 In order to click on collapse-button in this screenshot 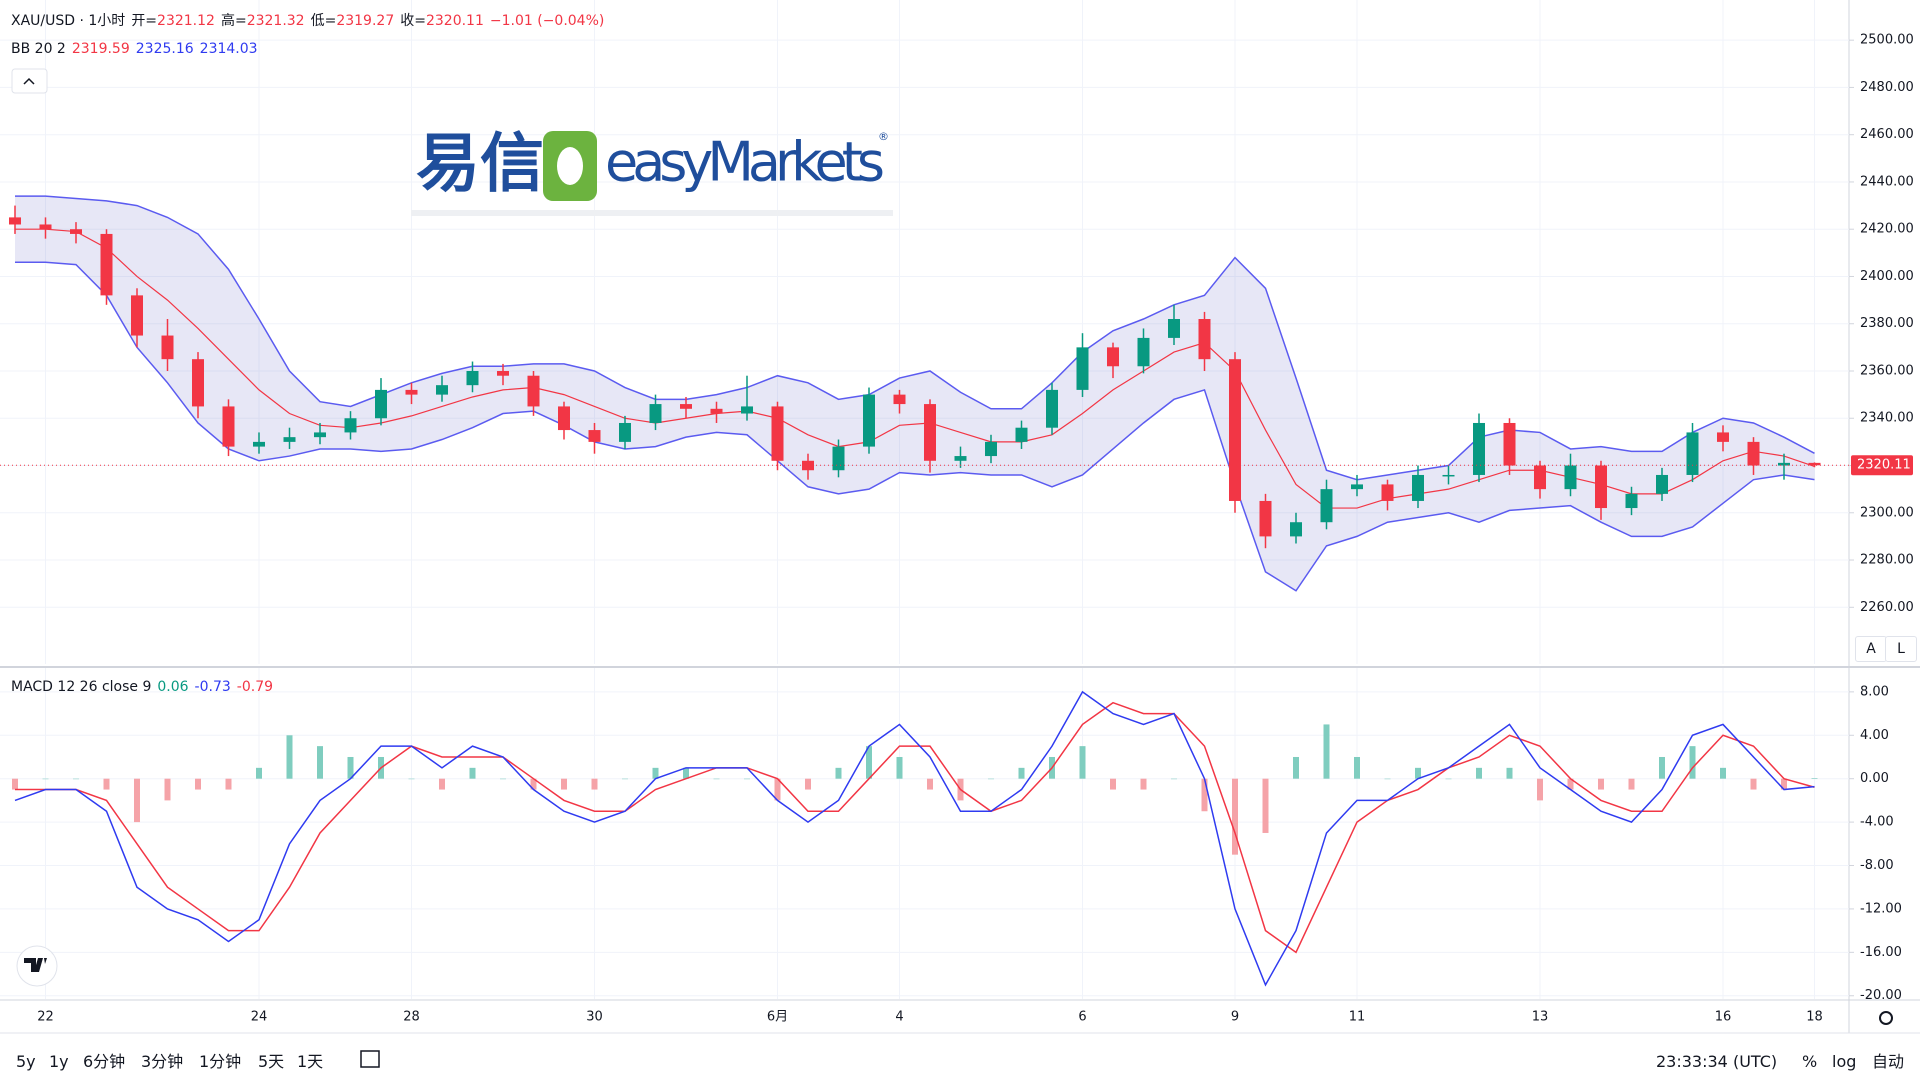, I will do `click(29, 81)`.